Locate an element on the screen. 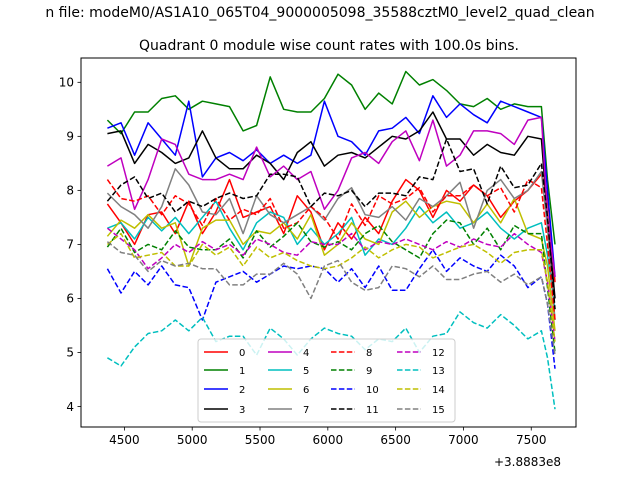 The image size is (640, 480). y-tick-label: 6 is located at coordinates (70, 299).